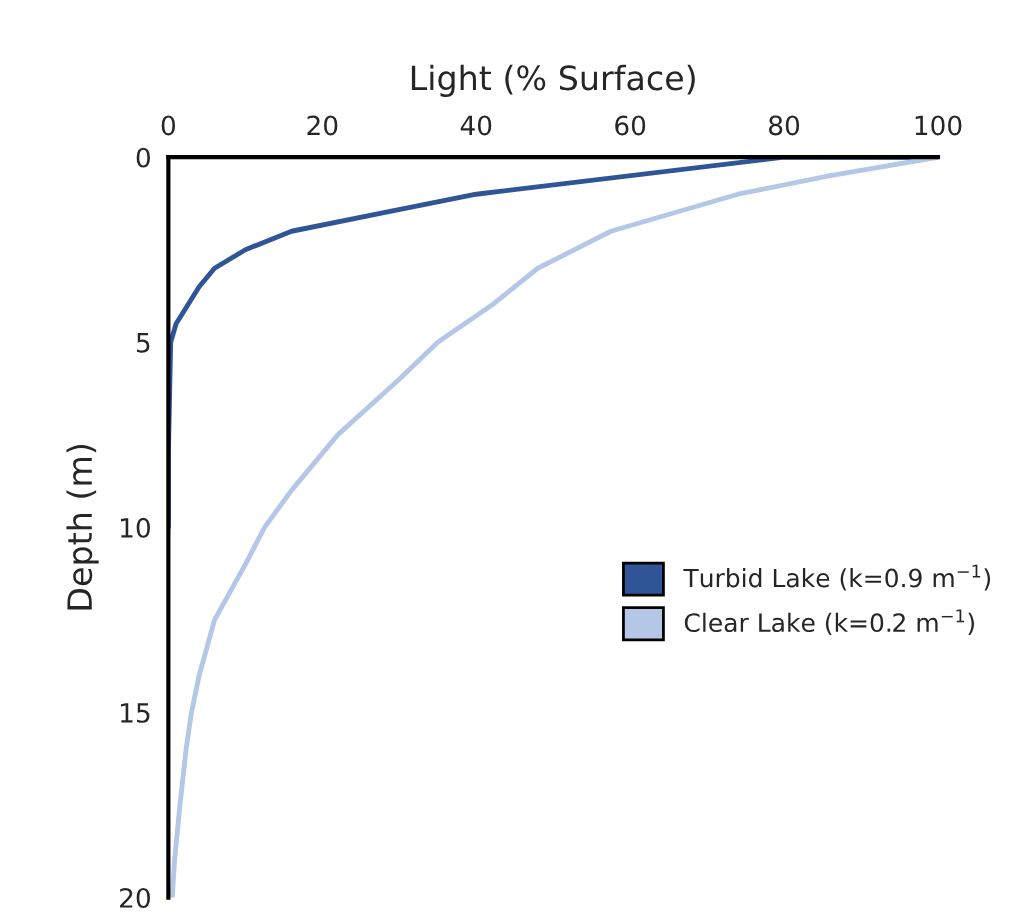 This screenshot has height=914, width=1033. Describe the element at coordinates (82, 527) in the screenshot. I see `y-axis-title: Depth (m)` at that location.